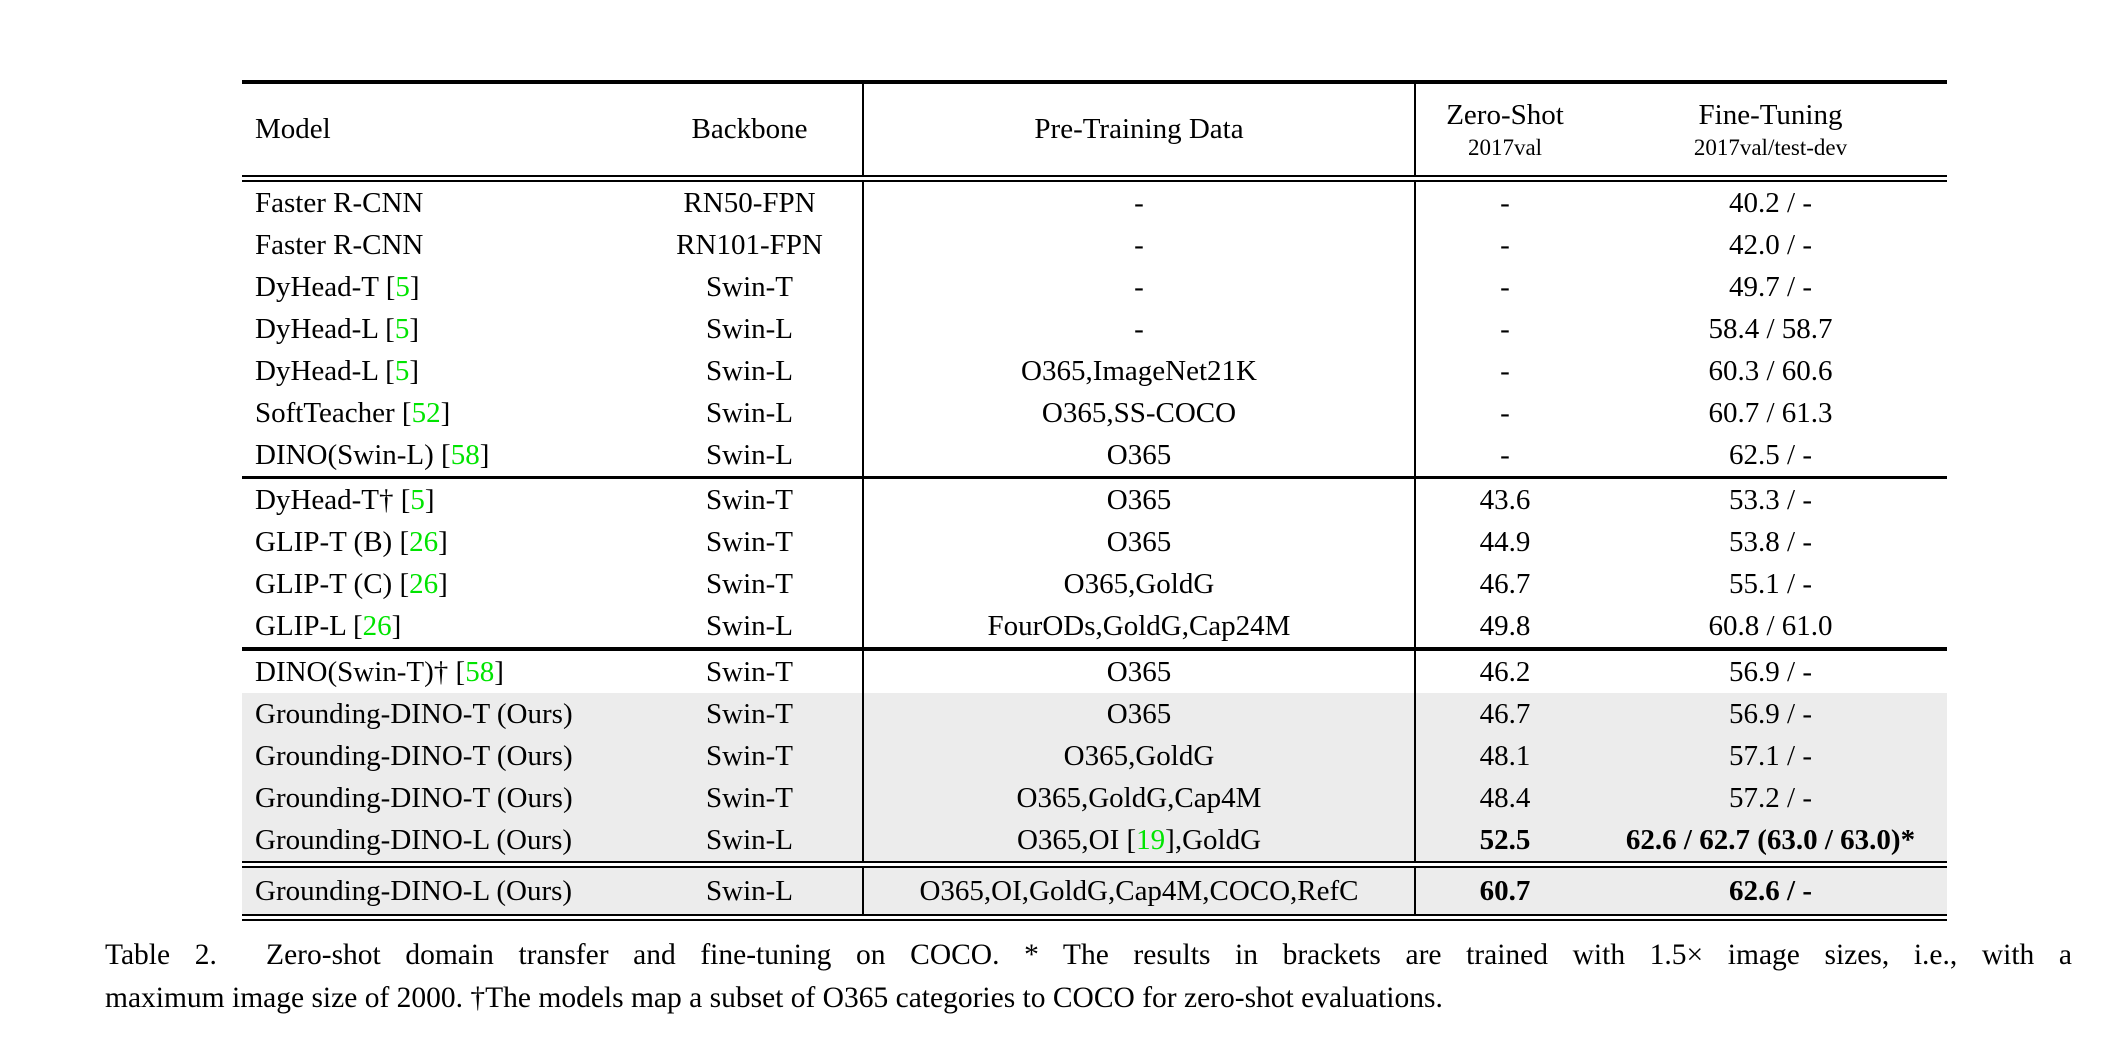  I want to click on cell-finetune: 62.6 / 62.7 (63.0 / 63.0)*, so click(1770, 839).